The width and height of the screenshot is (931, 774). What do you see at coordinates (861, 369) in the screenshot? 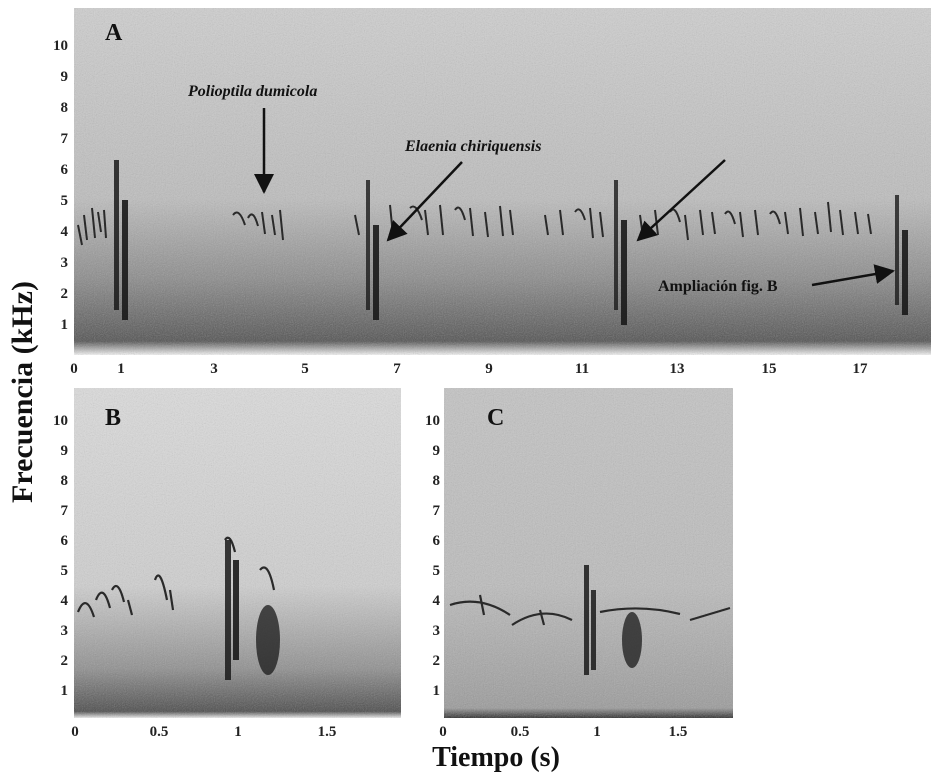
I see `panel-a-xtick: 17` at bounding box center [861, 369].